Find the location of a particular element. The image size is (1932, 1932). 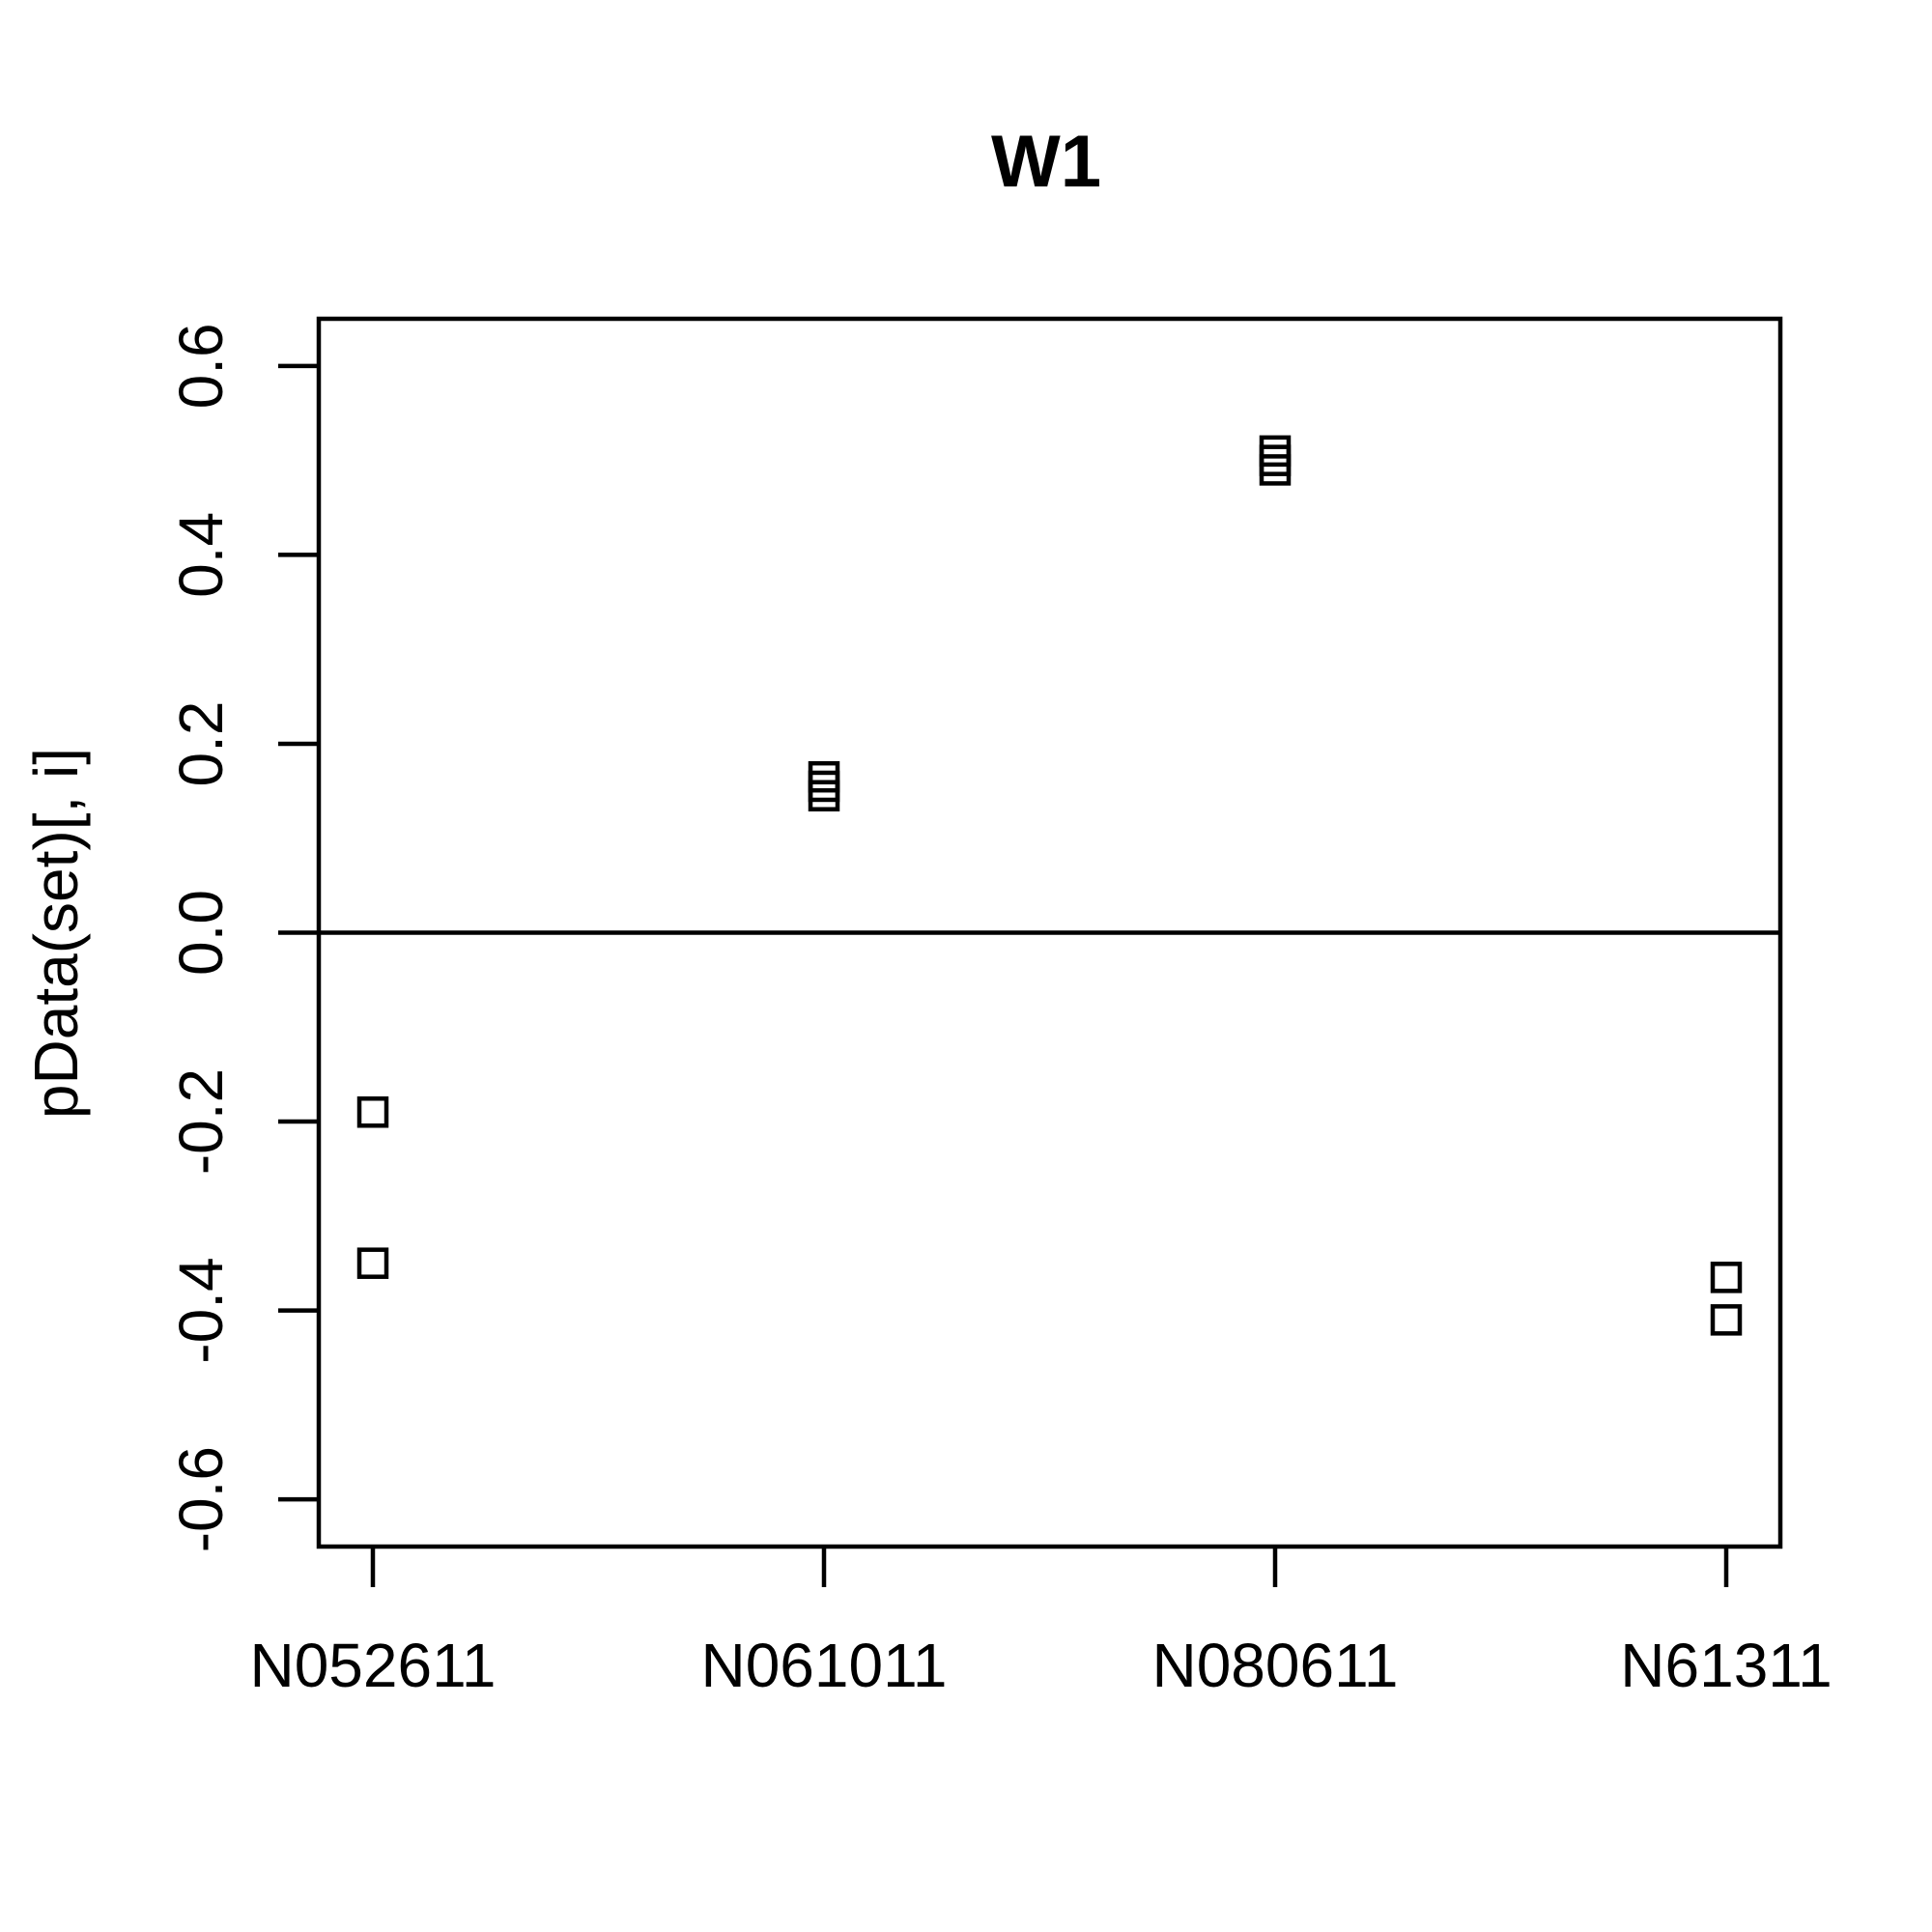

y-tick-label: -0.4 is located at coordinates (201, 1310).